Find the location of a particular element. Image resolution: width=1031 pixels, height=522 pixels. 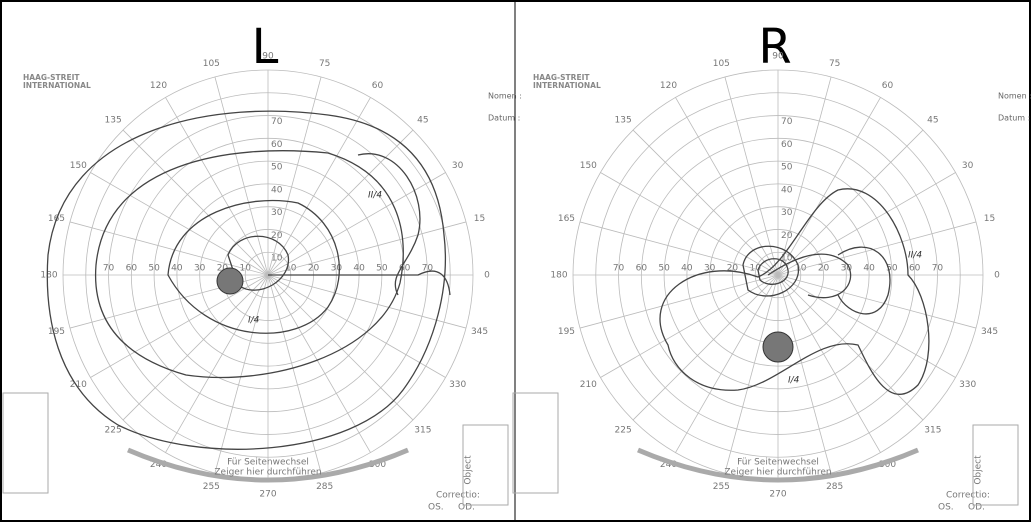

annotation: I/4 is located at coordinates (794, 381).